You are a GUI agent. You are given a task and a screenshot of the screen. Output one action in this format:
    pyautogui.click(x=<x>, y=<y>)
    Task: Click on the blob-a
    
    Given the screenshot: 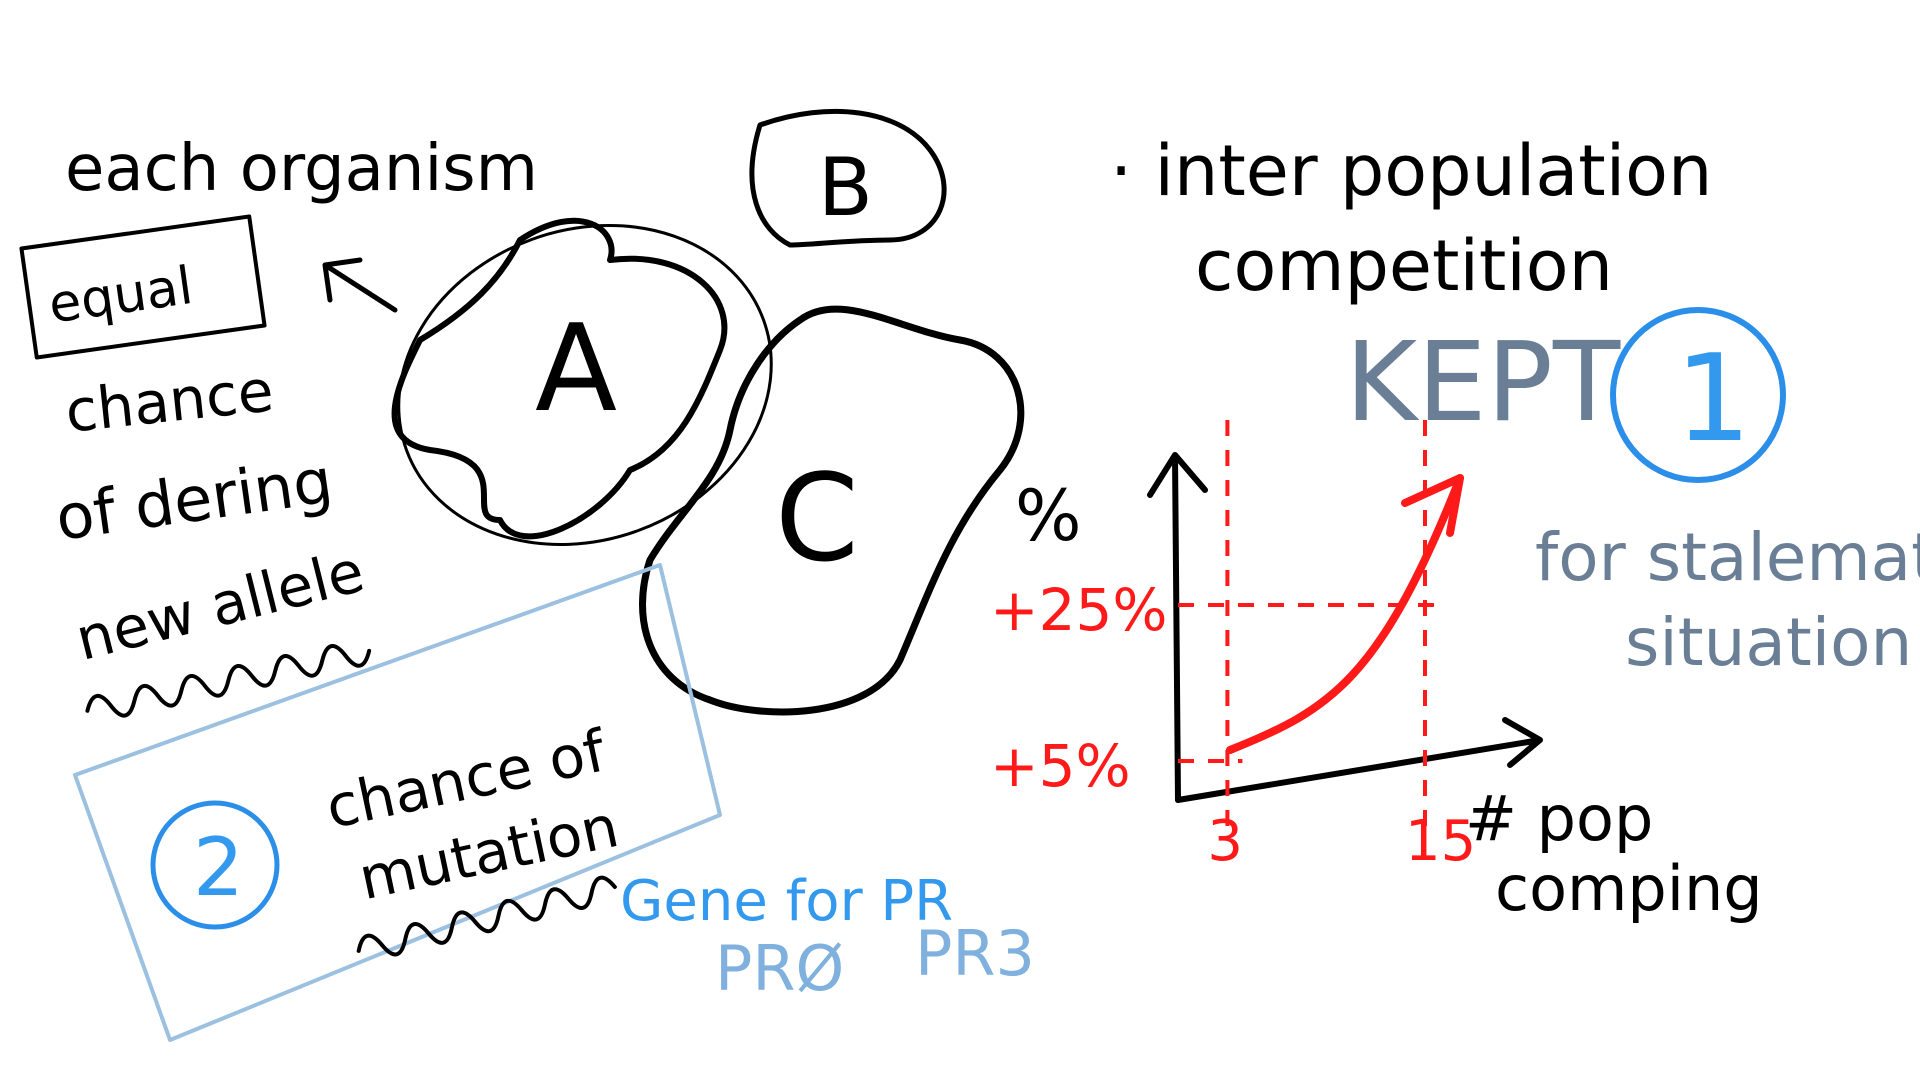 What is the action you would take?
    pyautogui.click(x=559, y=378)
    